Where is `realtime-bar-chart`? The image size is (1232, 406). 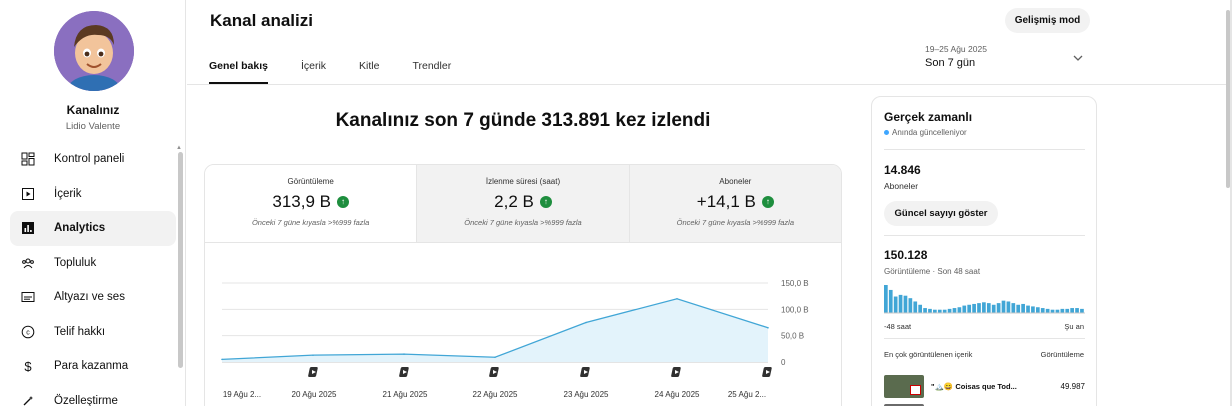
realtime-bar-chart is located at coordinates (984, 300).